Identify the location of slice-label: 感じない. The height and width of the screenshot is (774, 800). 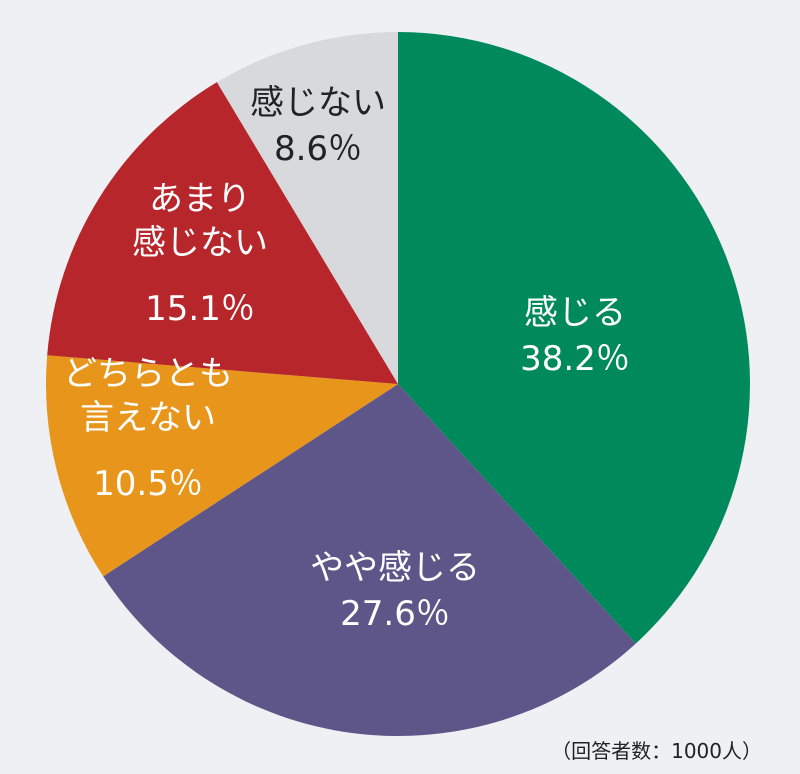
(318, 102).